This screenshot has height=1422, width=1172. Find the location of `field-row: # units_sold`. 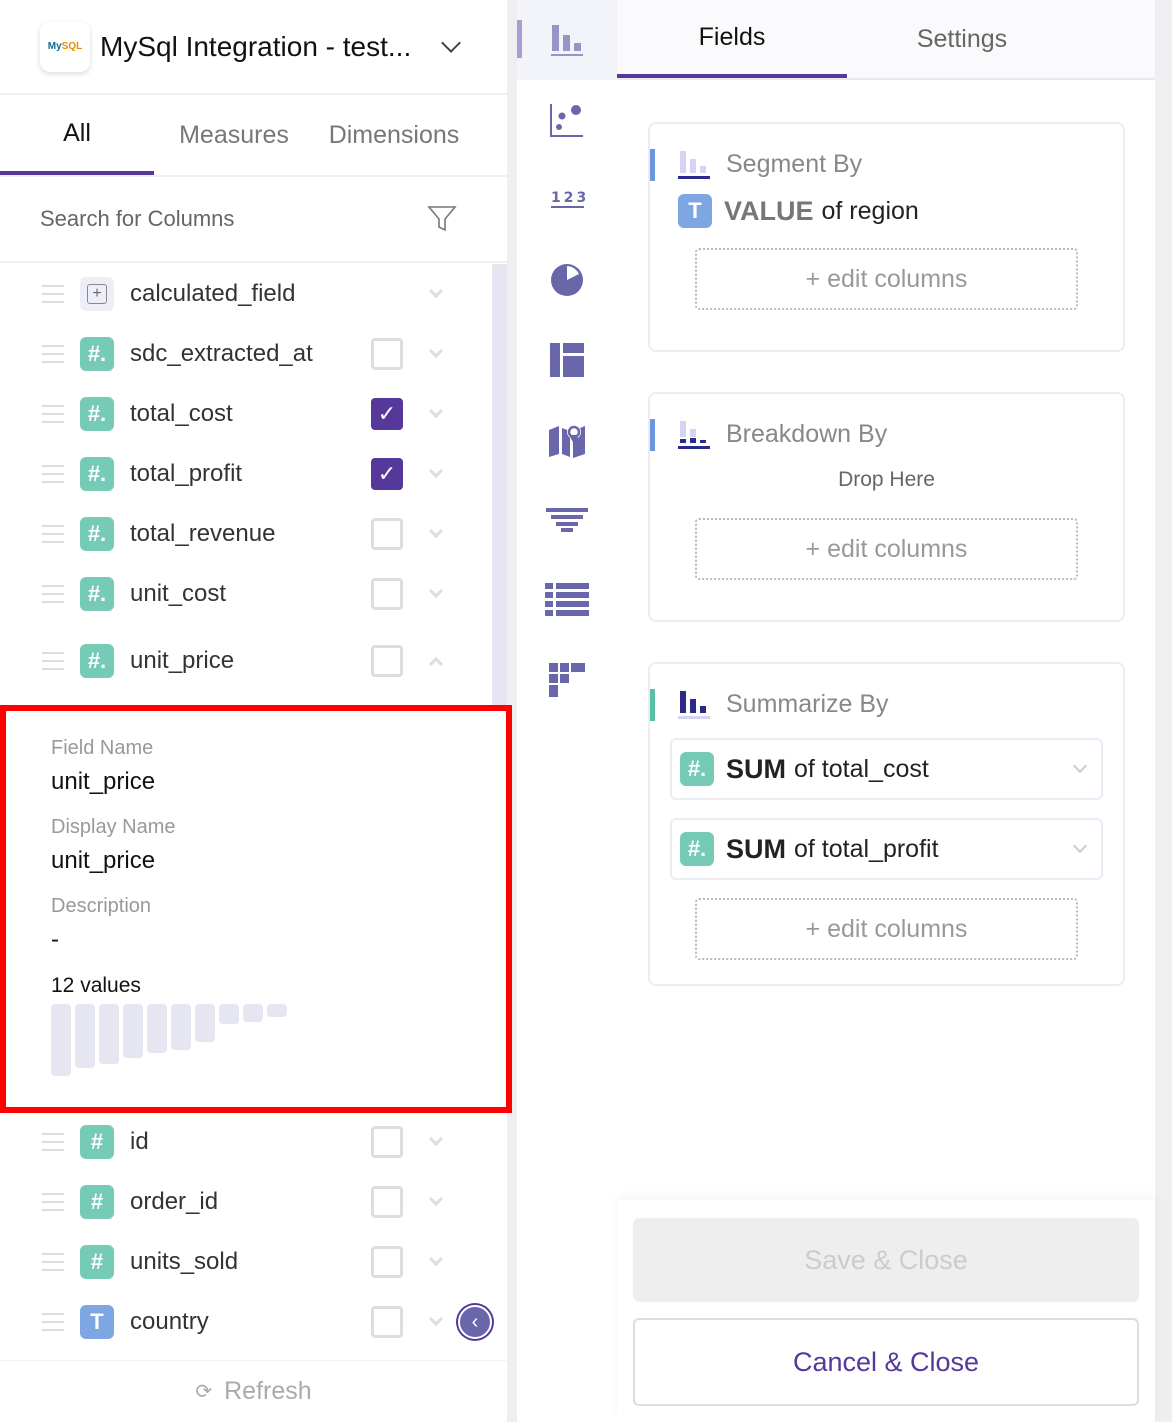

field-row: # units_sold is located at coordinates (246, 1262).